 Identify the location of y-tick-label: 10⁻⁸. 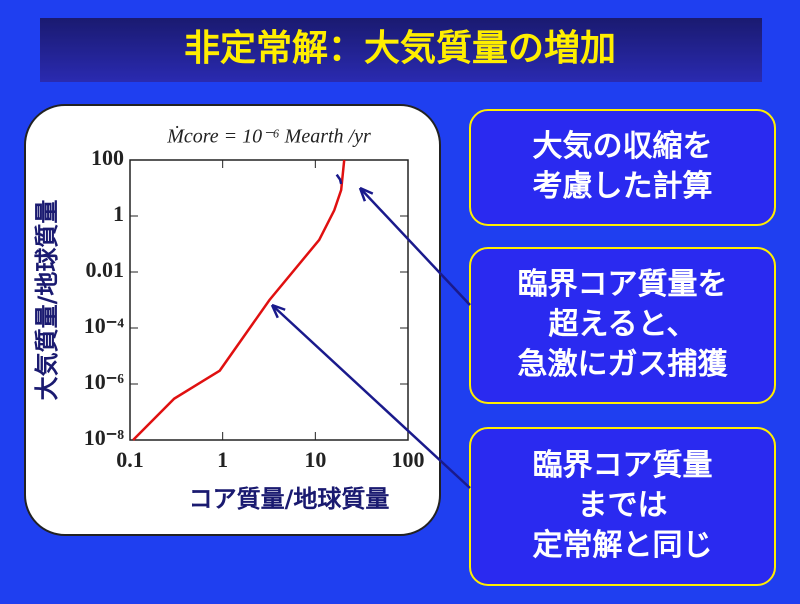
(104, 437).